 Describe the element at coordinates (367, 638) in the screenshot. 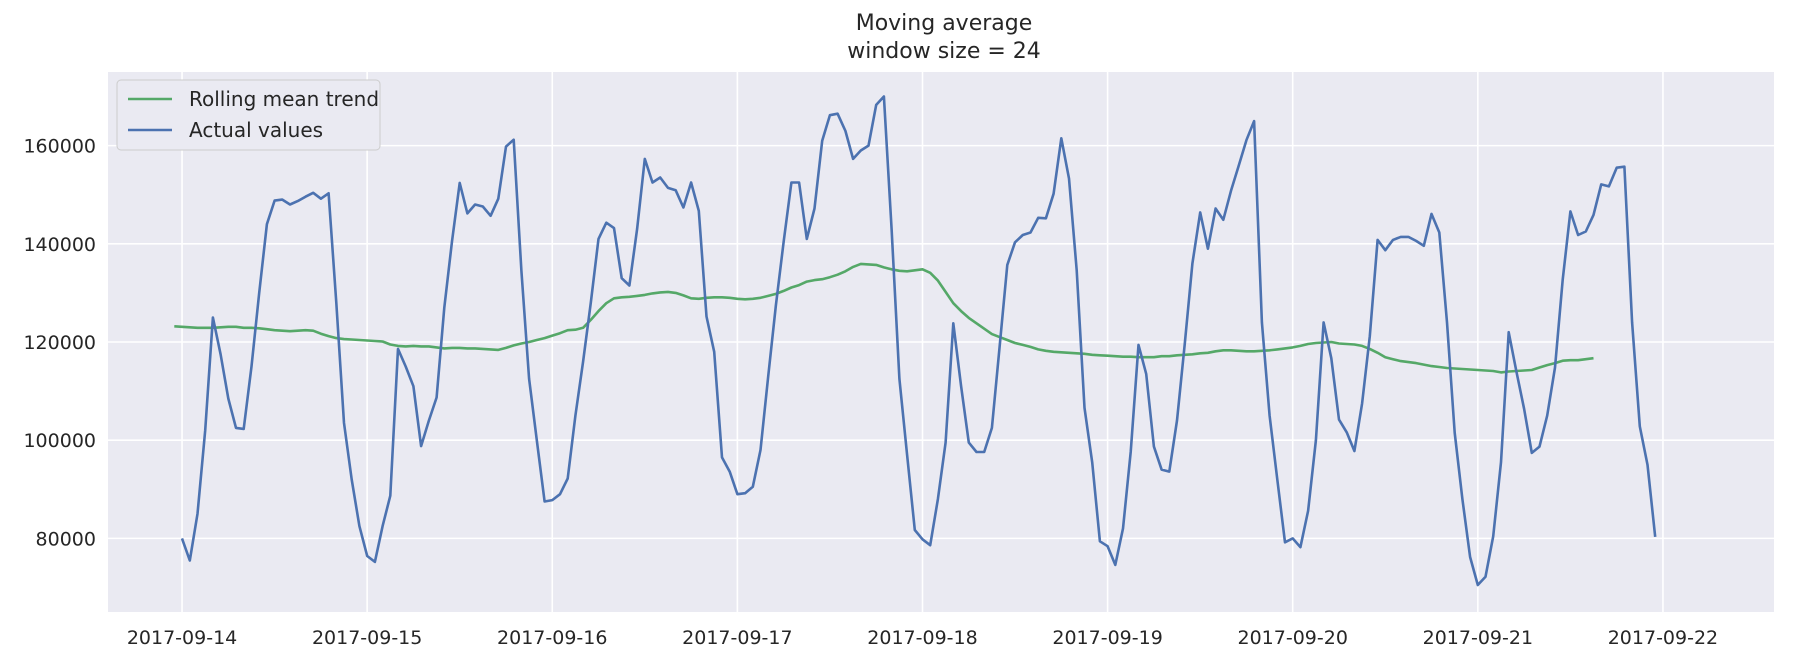

I see `x-tick-label: 2017-09-15` at that location.